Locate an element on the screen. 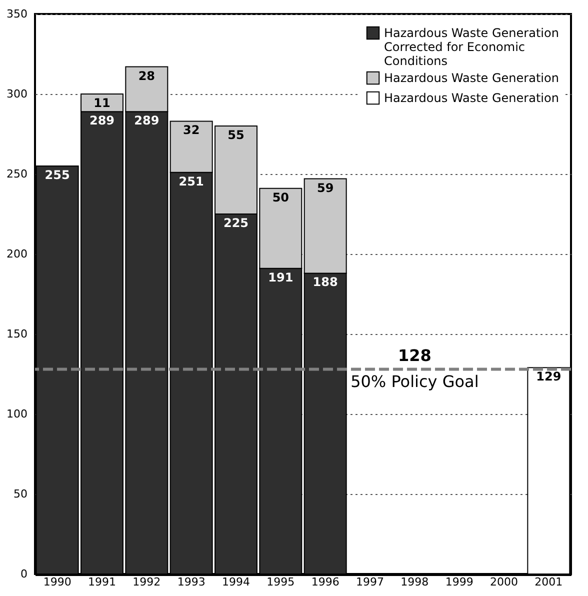 This screenshot has width=588, height=596. x-tick-label: 1998 is located at coordinates (414, 582).